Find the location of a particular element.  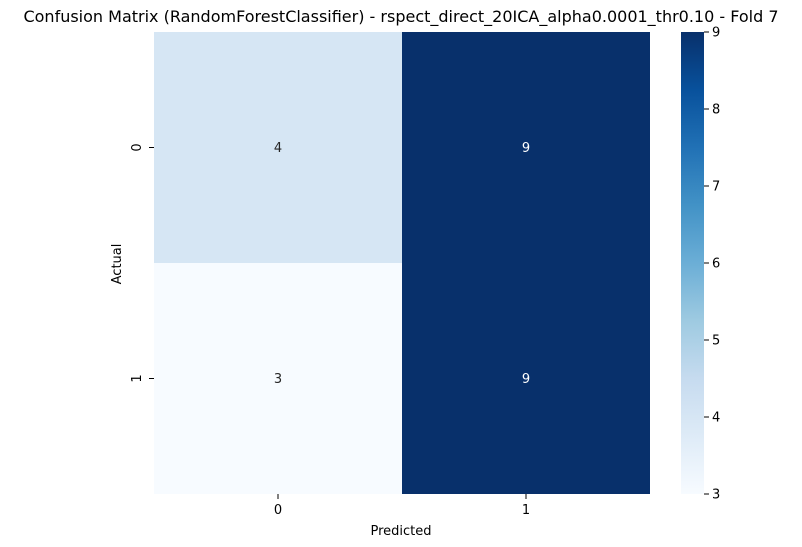

y-tick-label: 1 is located at coordinates (137, 378).